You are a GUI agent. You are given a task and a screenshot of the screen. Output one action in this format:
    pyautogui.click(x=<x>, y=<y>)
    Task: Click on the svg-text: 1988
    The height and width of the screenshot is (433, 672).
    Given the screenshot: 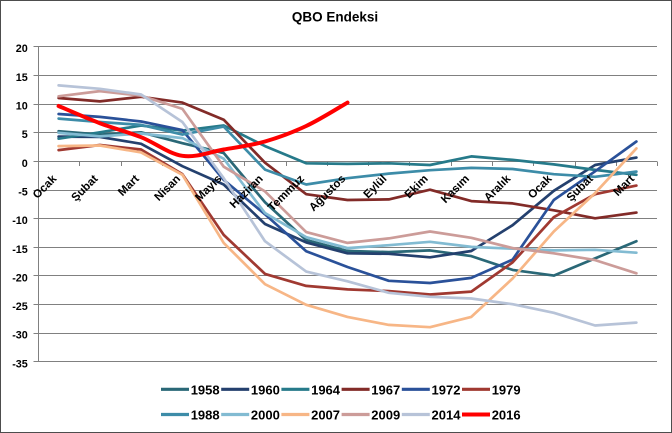 What is the action you would take?
    pyautogui.click(x=205, y=415)
    